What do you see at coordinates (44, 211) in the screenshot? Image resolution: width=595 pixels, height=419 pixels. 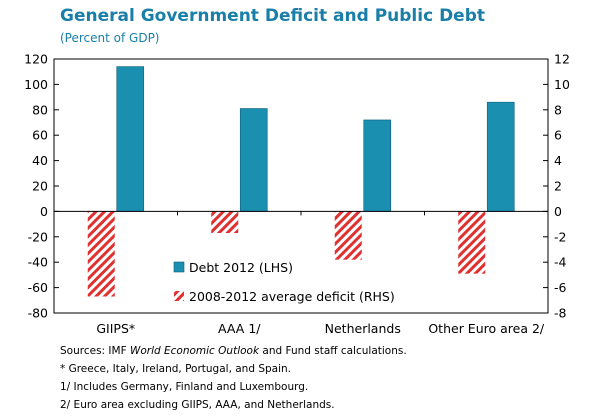 I see `left-axis-tick-label: 0` at bounding box center [44, 211].